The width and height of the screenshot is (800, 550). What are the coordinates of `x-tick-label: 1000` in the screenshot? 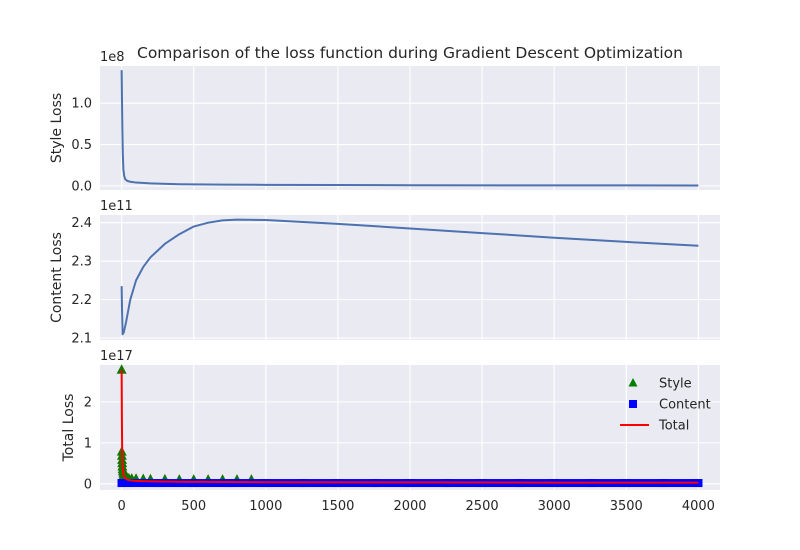 It's located at (265, 506).